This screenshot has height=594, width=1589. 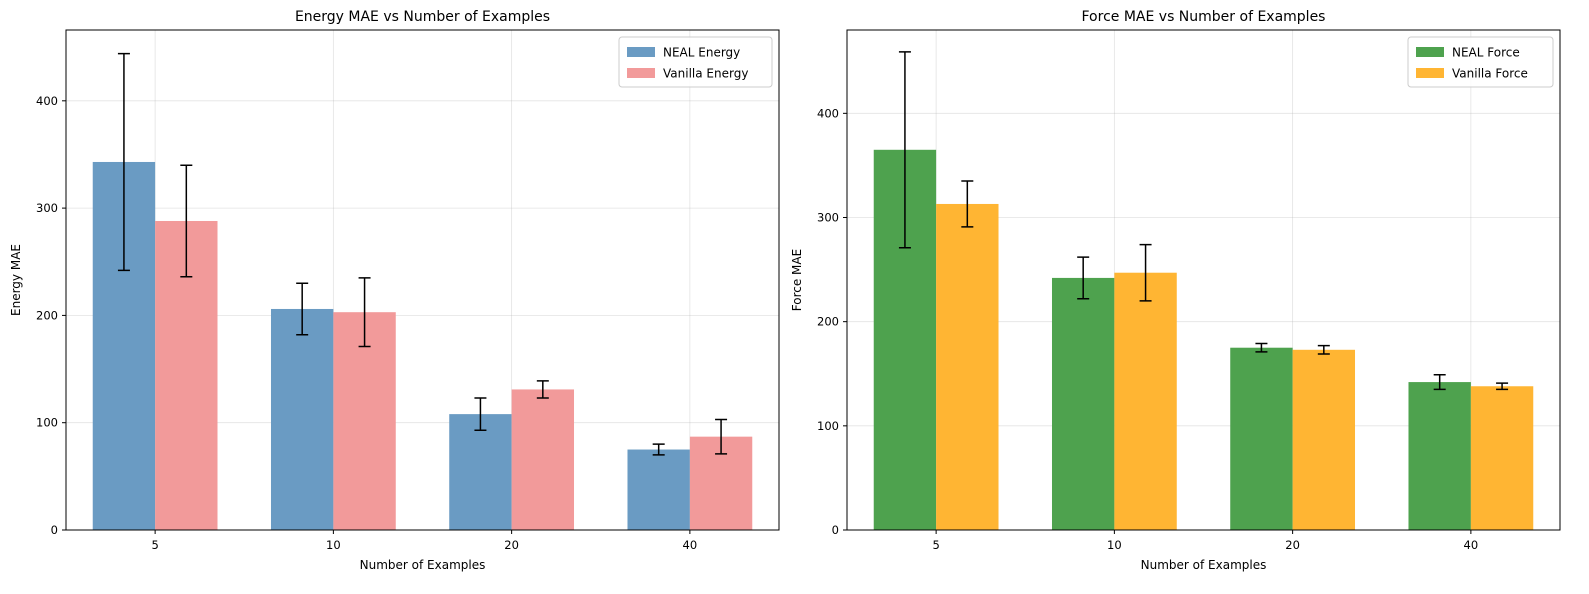 What do you see at coordinates (935, 545) in the screenshot?
I see `force-xtick-label-0: 5` at bounding box center [935, 545].